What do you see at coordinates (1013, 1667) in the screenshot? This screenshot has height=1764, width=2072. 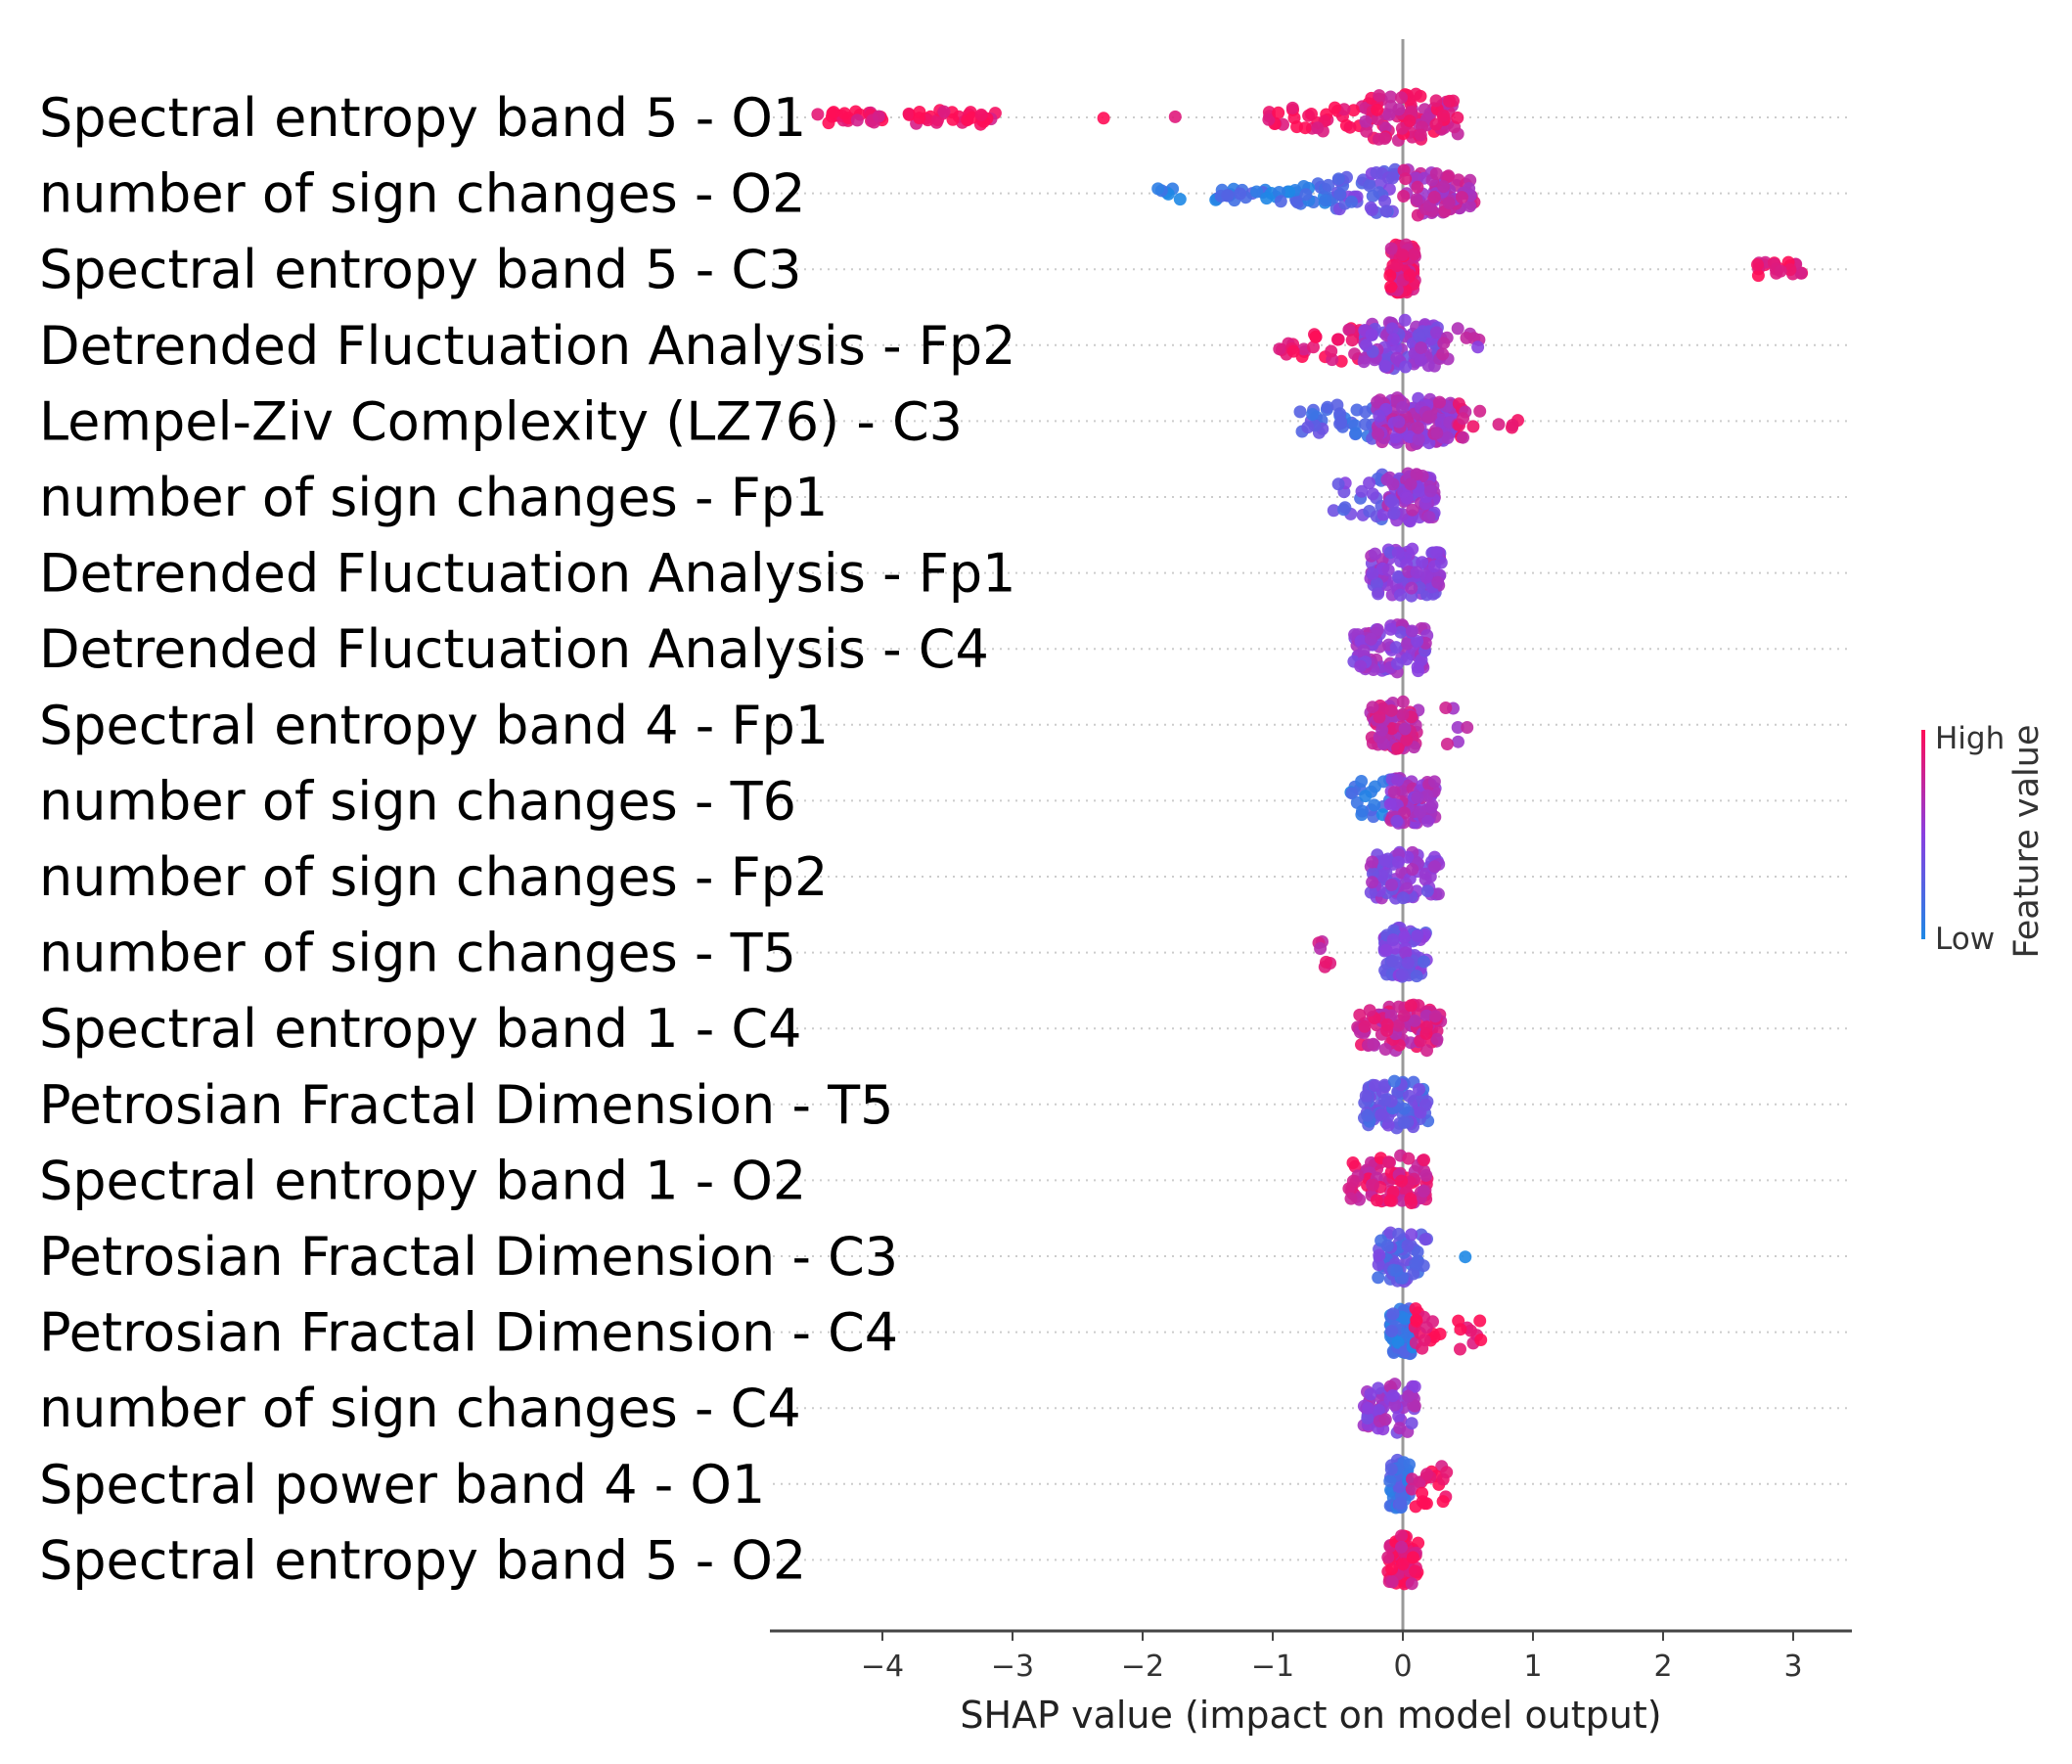 I see `x-tick-label: −3` at bounding box center [1013, 1667].